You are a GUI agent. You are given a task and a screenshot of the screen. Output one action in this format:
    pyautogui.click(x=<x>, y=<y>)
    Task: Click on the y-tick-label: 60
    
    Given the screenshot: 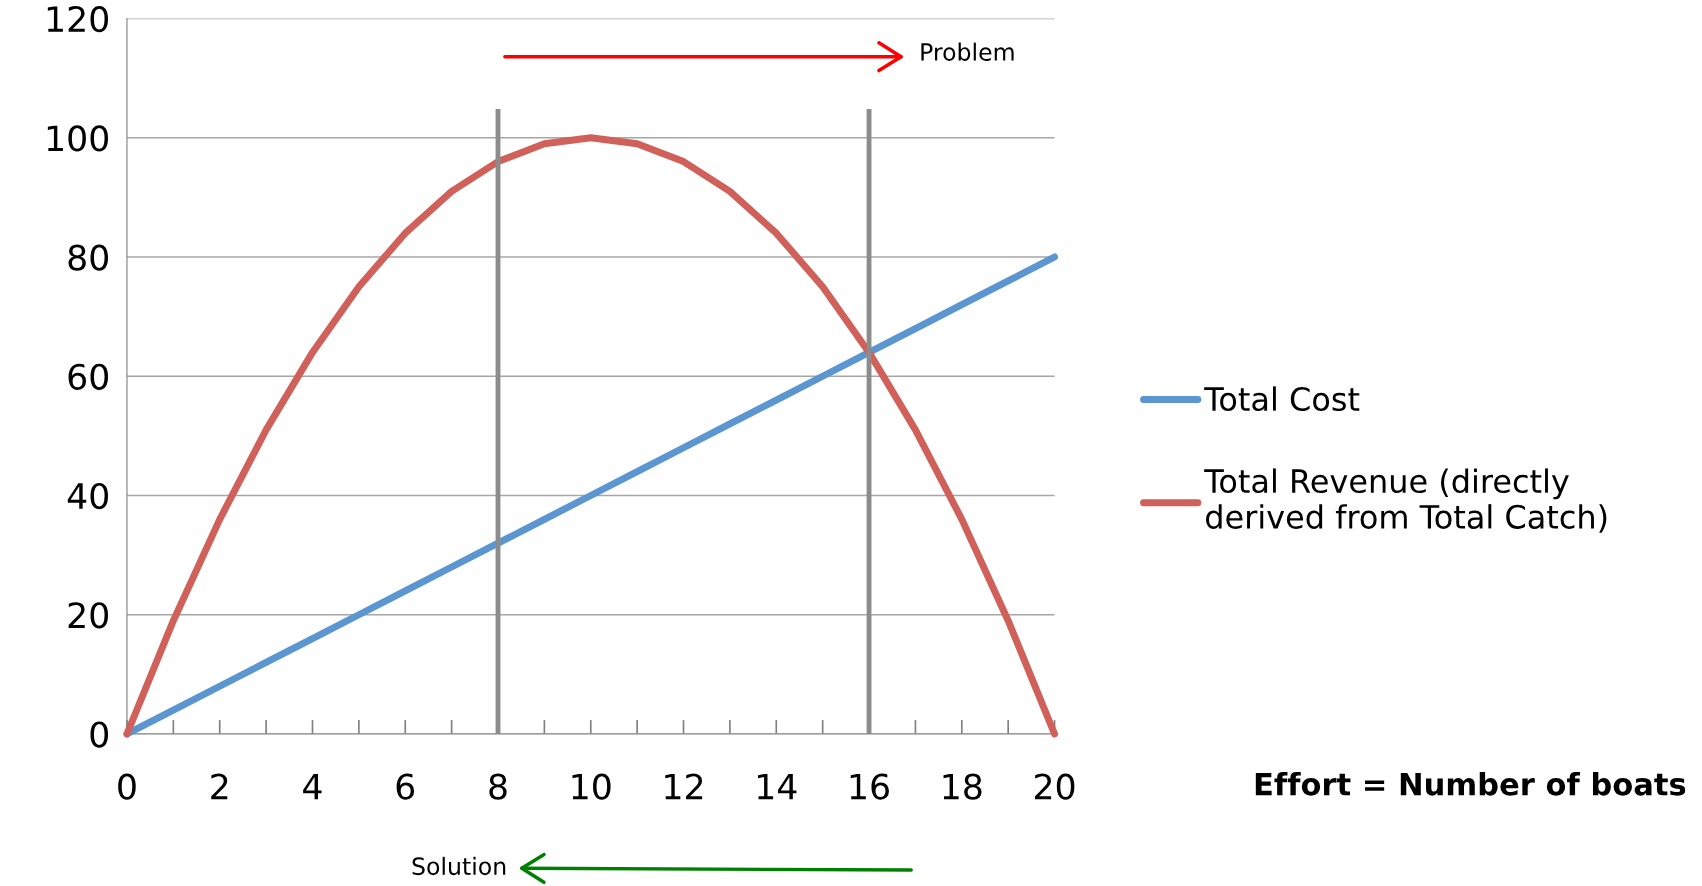 What is the action you would take?
    pyautogui.click(x=88, y=376)
    